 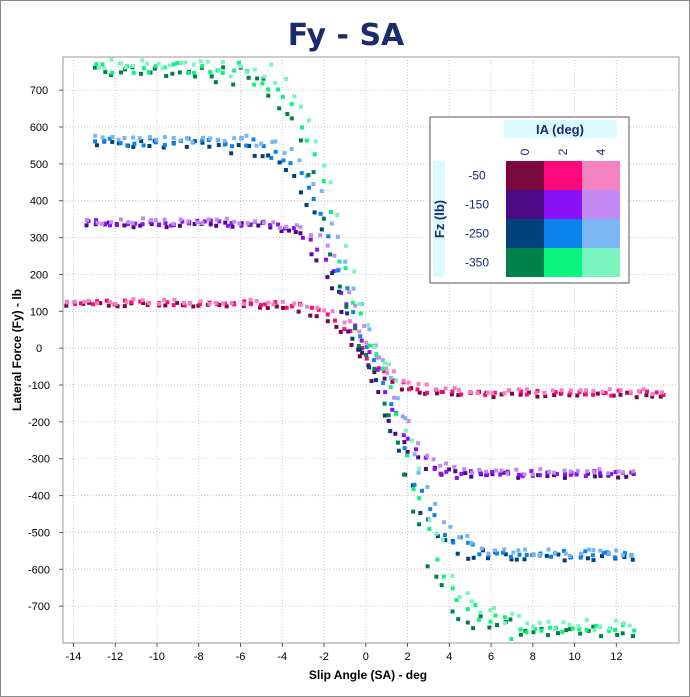 What do you see at coordinates (477, 205) in the screenshot?
I see `legend-fz-label: -150` at bounding box center [477, 205].